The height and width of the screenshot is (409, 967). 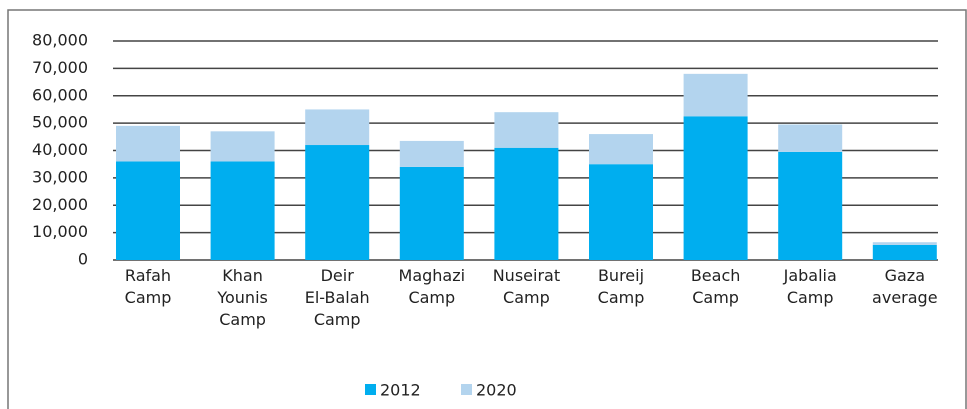 What do you see at coordinates (400, 390) in the screenshot?
I see `legend-label: 2012` at bounding box center [400, 390].